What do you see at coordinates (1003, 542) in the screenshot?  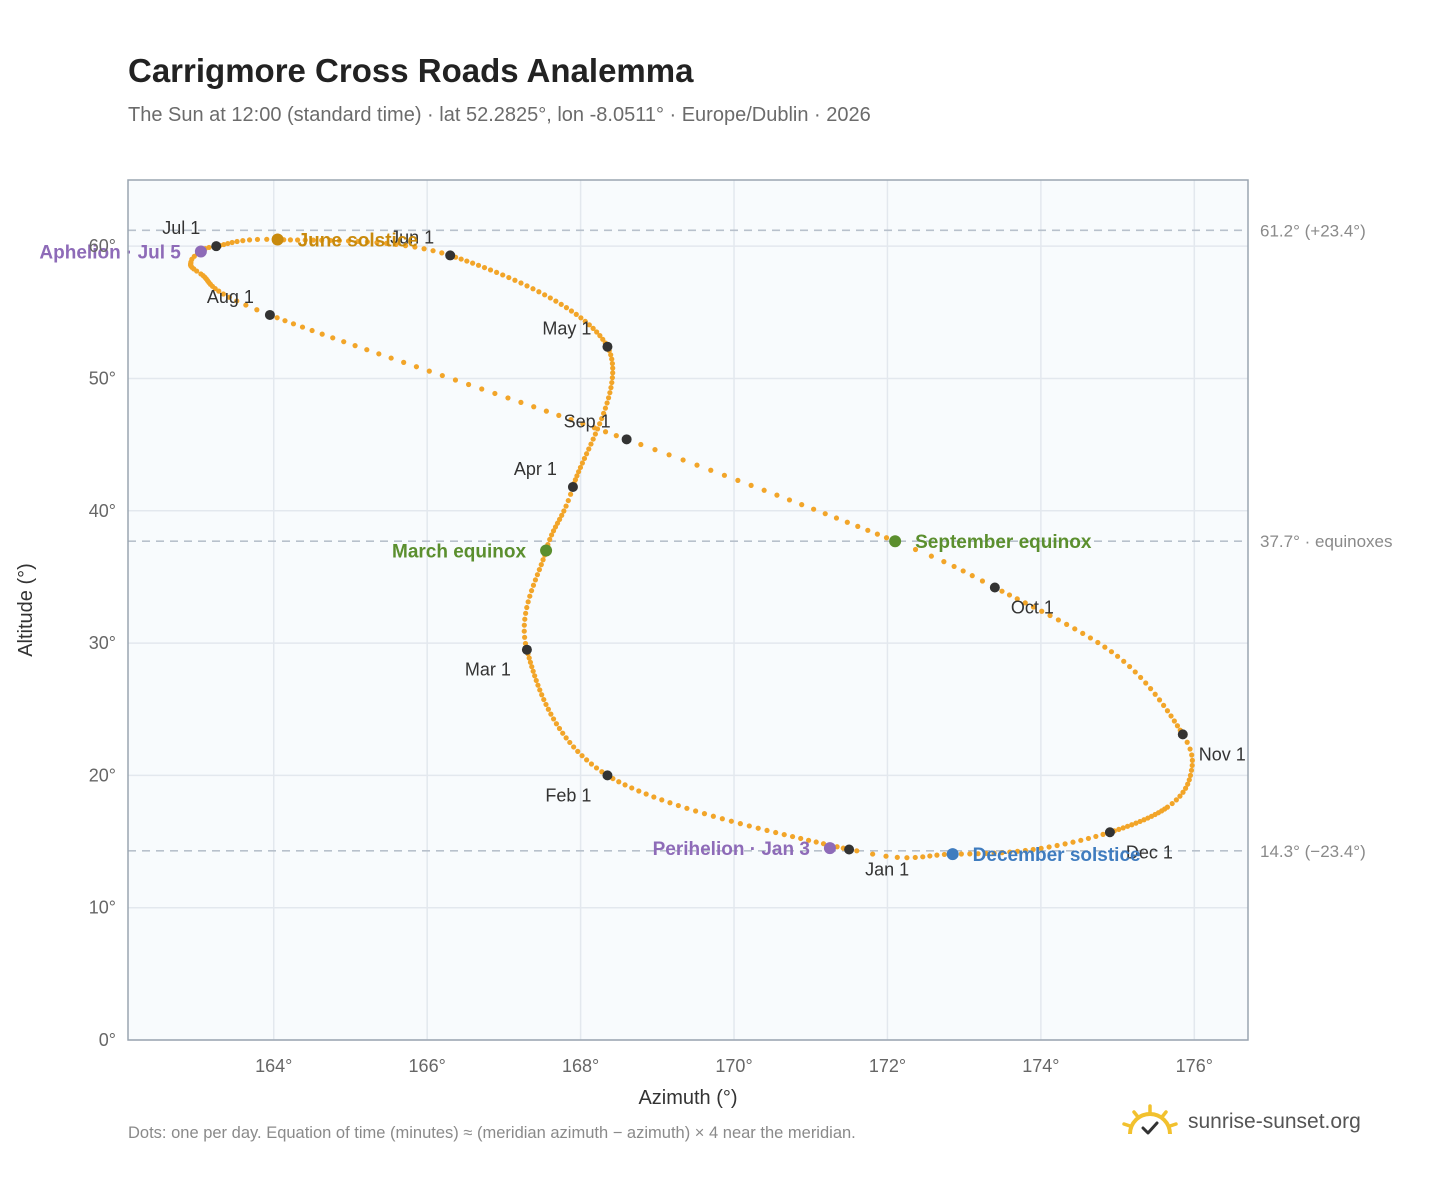 I see `event-label: September equinox` at bounding box center [1003, 542].